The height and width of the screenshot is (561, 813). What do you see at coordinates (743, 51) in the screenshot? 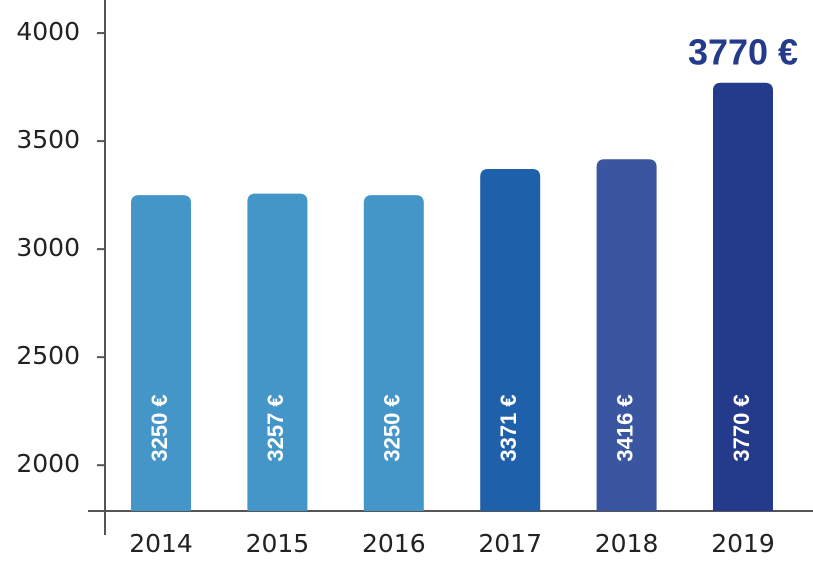
I see `highlight-label: 3770 €` at bounding box center [743, 51].